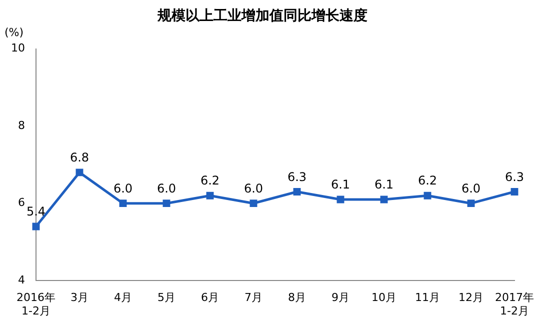 The image size is (537, 323). I want to click on y-axis-title: (%), so click(14, 33).